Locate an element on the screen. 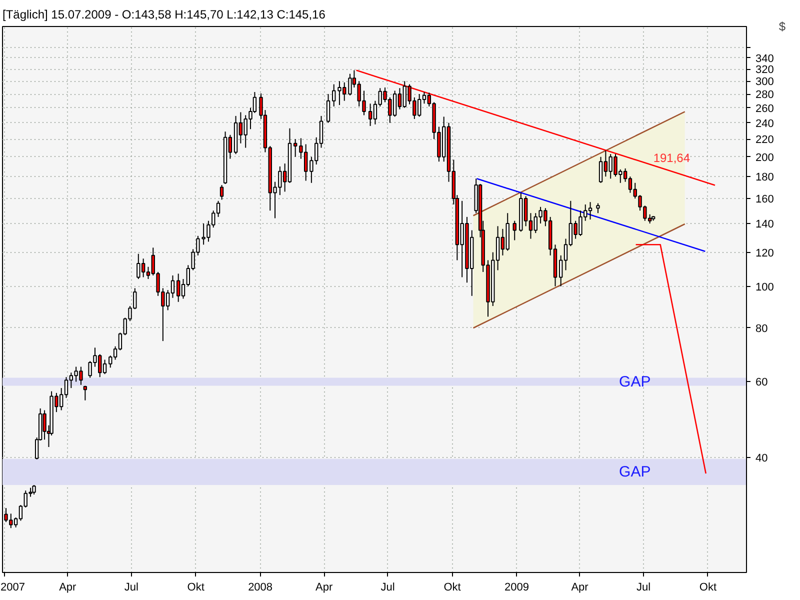  y-tick-label: 160 is located at coordinates (765, 200).